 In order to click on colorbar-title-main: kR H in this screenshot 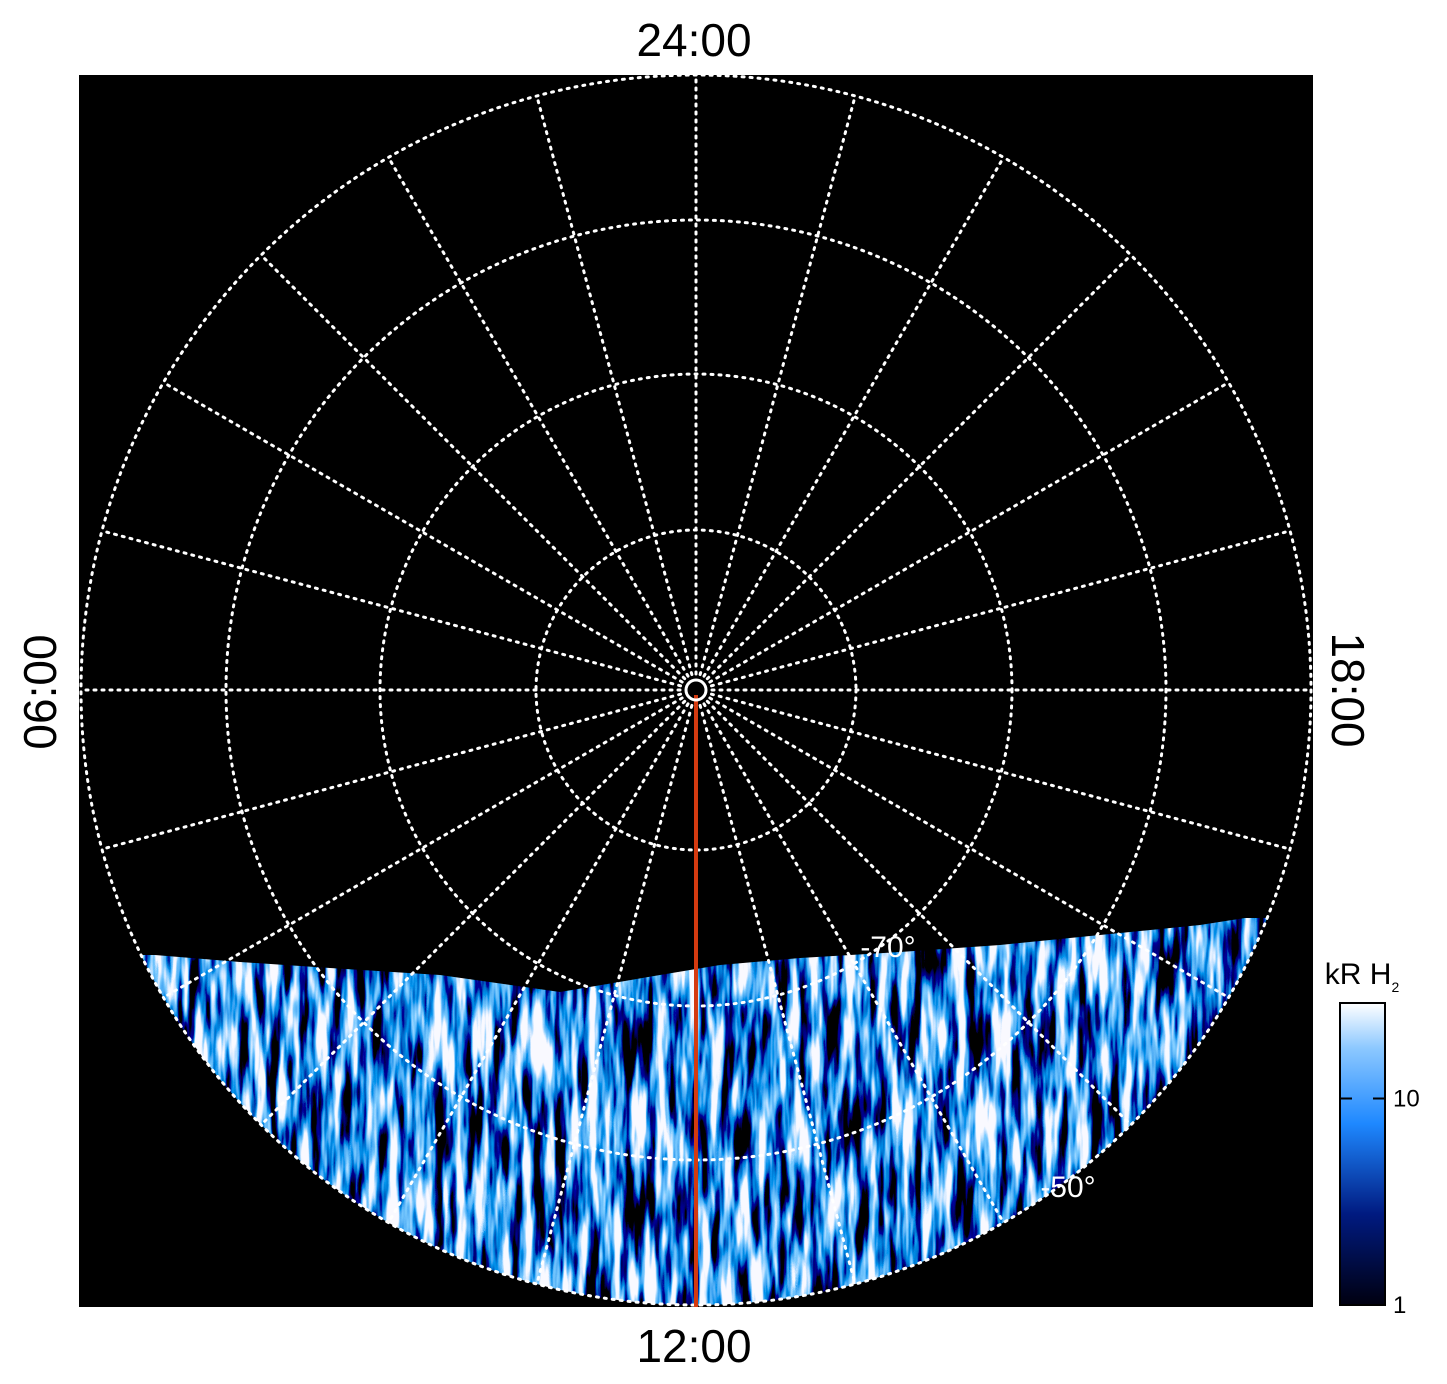, I will do `click(1358, 974)`.